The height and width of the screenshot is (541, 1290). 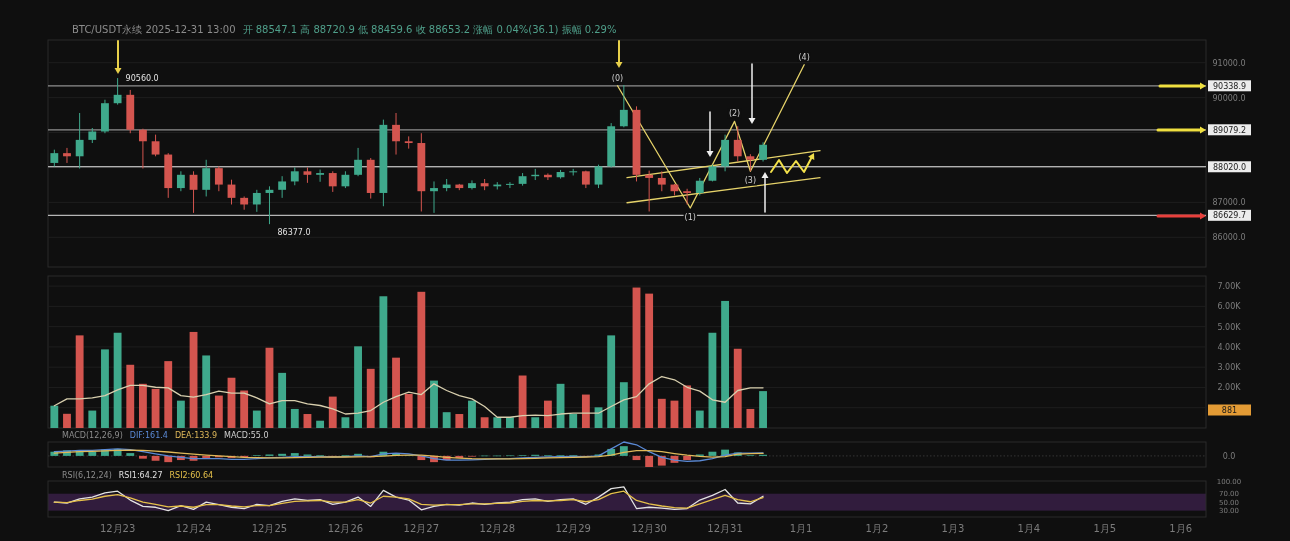 I want to click on x-tick-label: 12月24, so click(x=193, y=528).